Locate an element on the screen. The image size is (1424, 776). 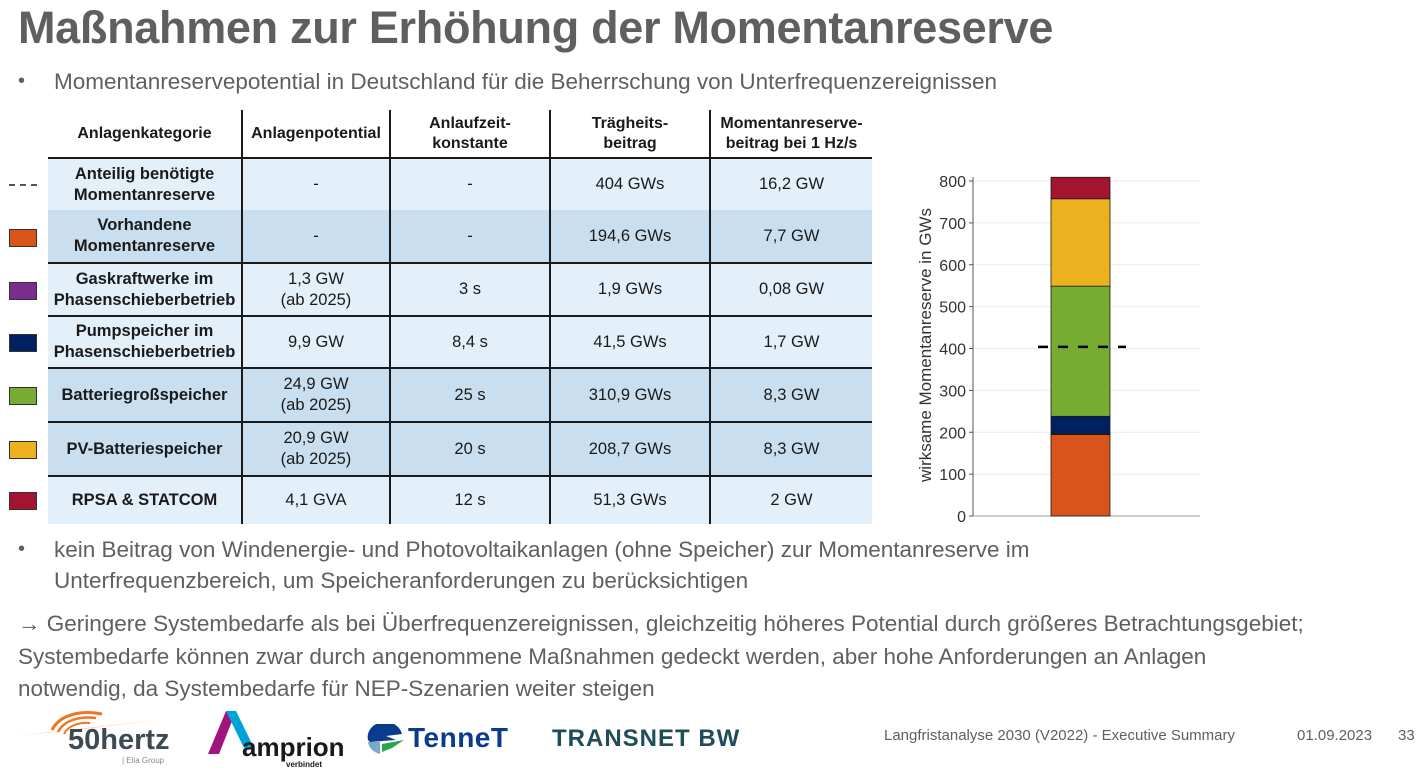
table-row: RPSA & STATCOM 4,1 GVA 12 s 51,3 GWs 2 GW is located at coordinates (460, 499).